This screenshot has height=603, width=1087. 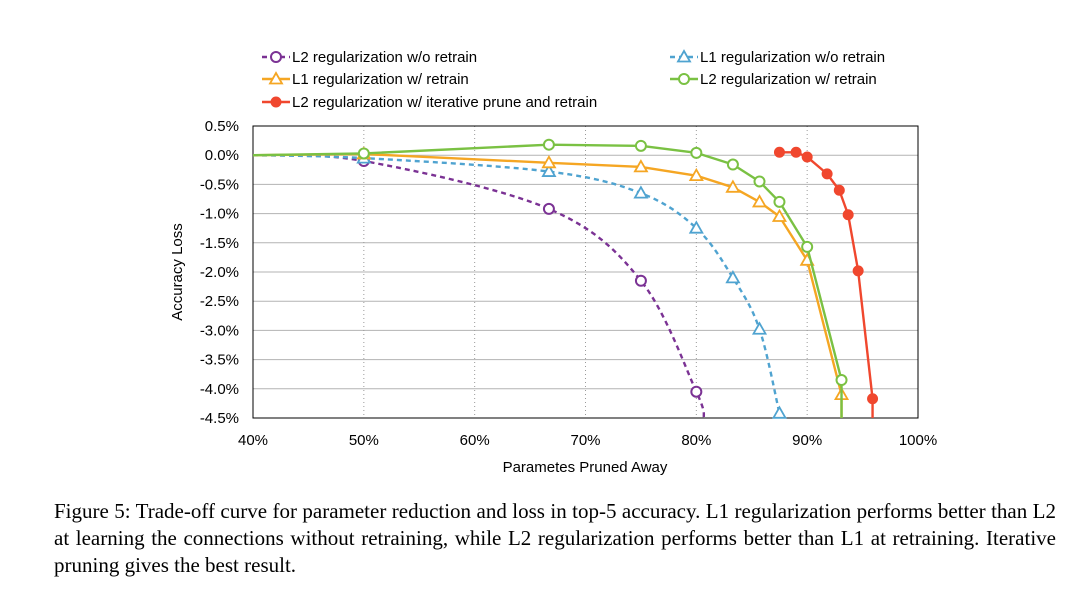 I want to click on x-tick-label: 100%, so click(x=918, y=440).